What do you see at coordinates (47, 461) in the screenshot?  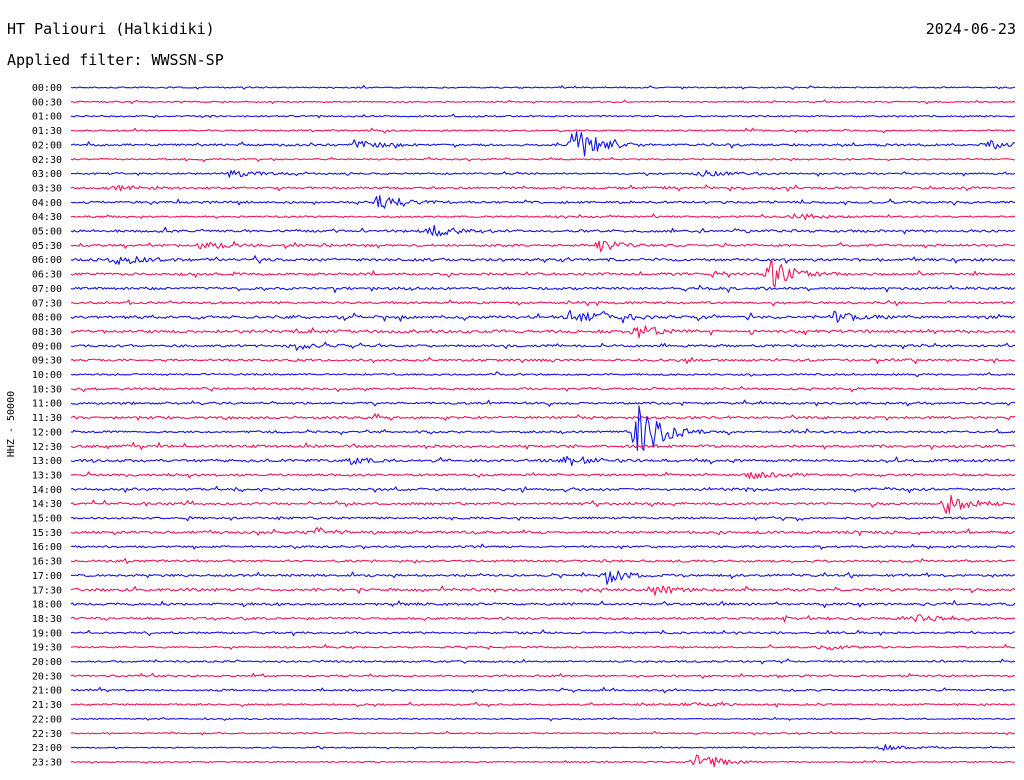 I see `row-time-label: 13:00` at bounding box center [47, 461].